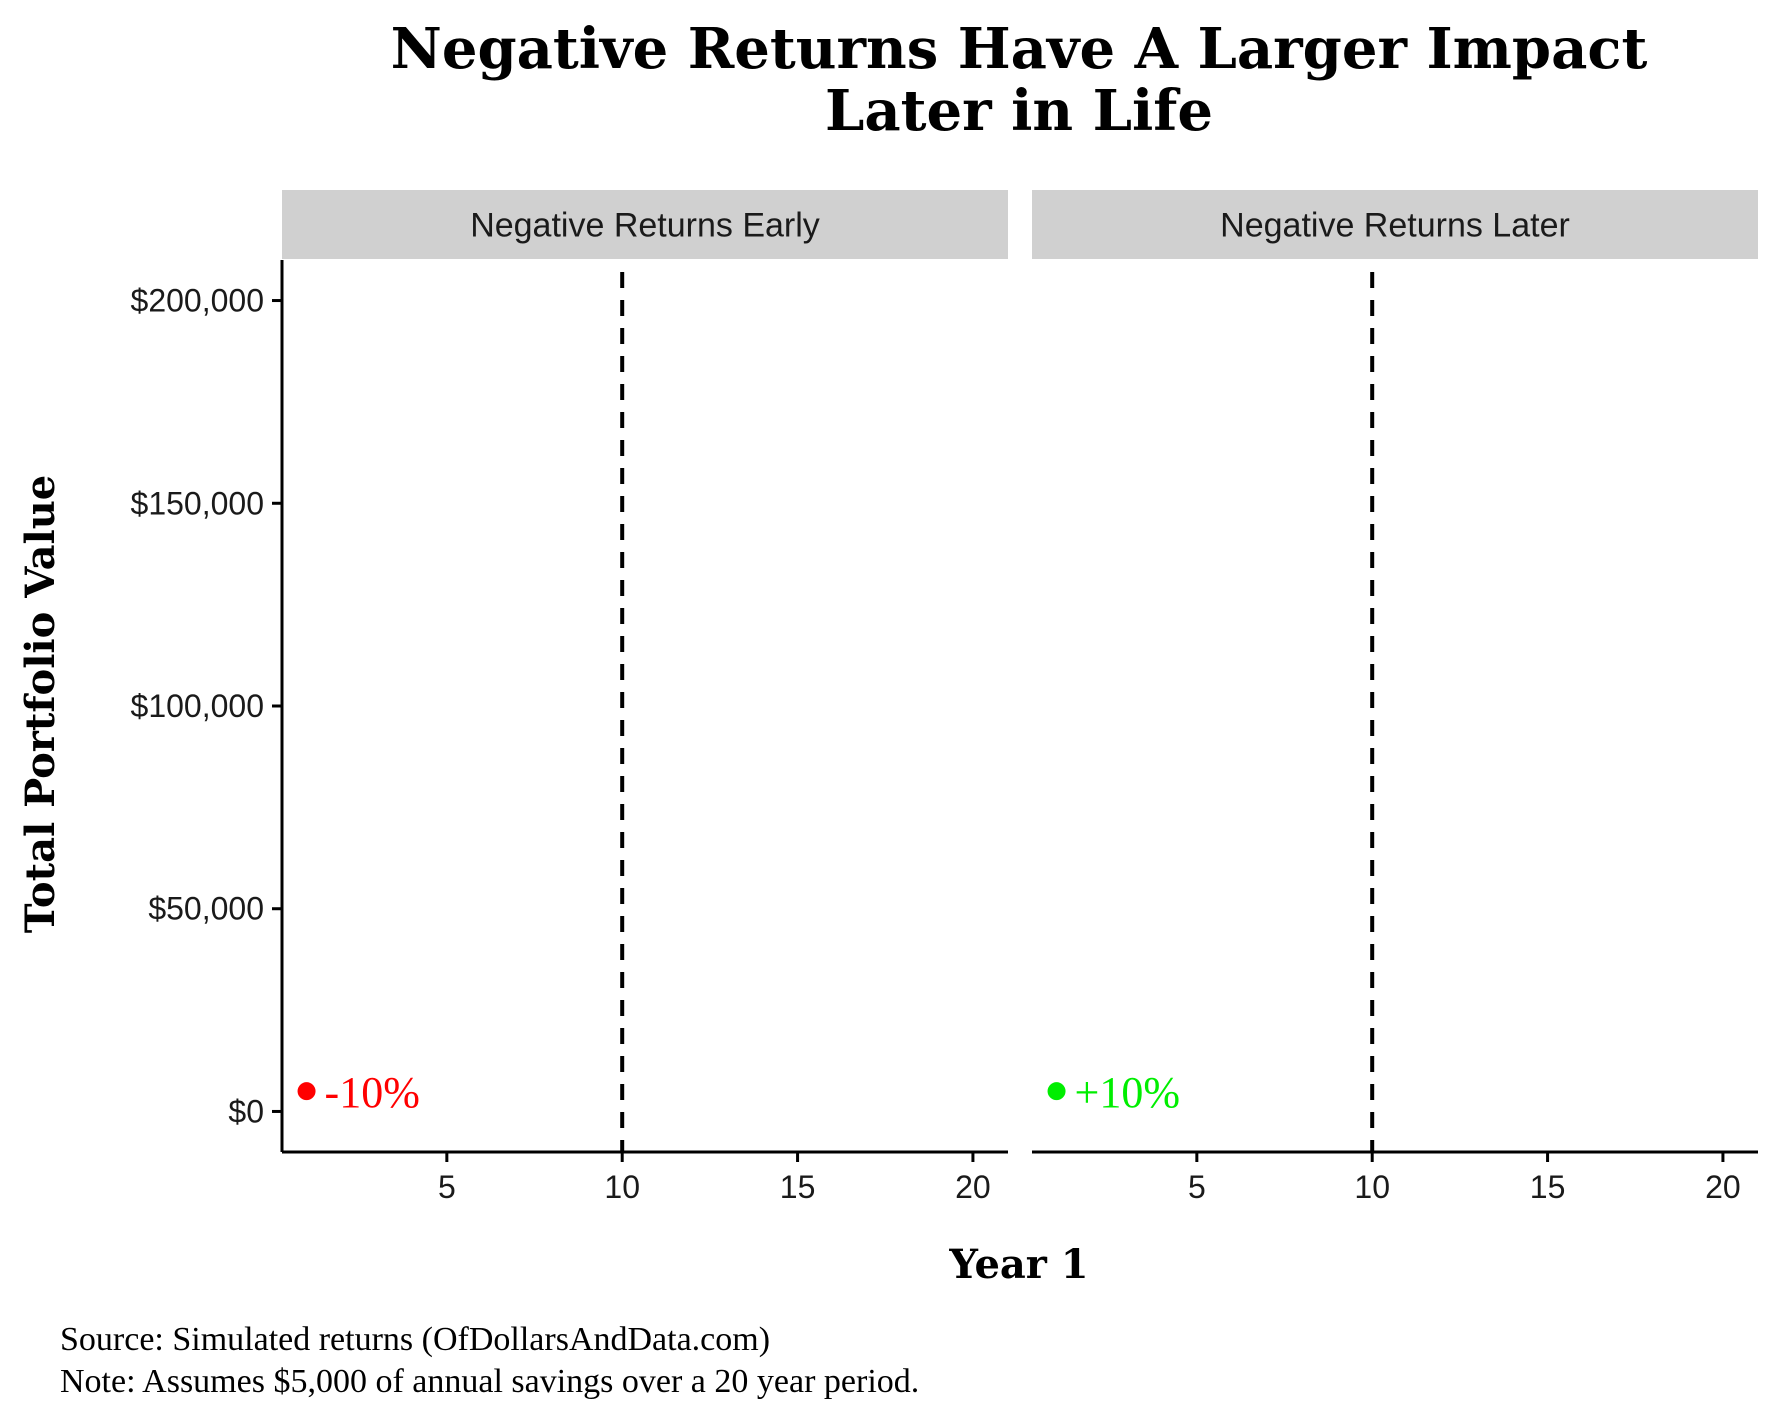 The width and height of the screenshot is (1771, 1417). Describe the element at coordinates (206, 909) in the screenshot. I see `y-tick-label: $50,000` at that location.